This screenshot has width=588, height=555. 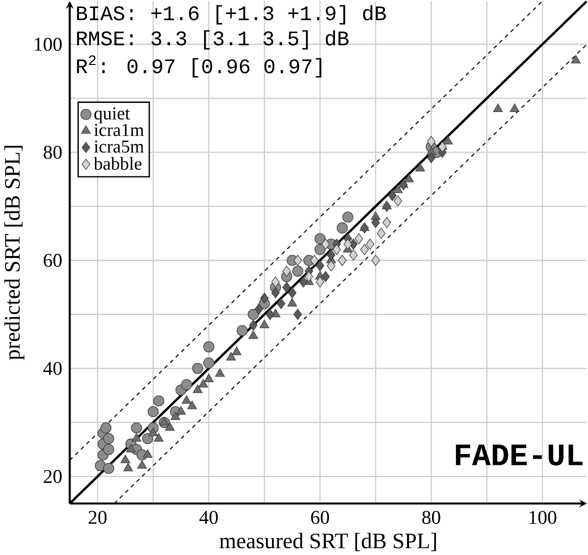 What do you see at coordinates (119, 130) in the screenshot?
I see `legend-label: icra1m` at bounding box center [119, 130].